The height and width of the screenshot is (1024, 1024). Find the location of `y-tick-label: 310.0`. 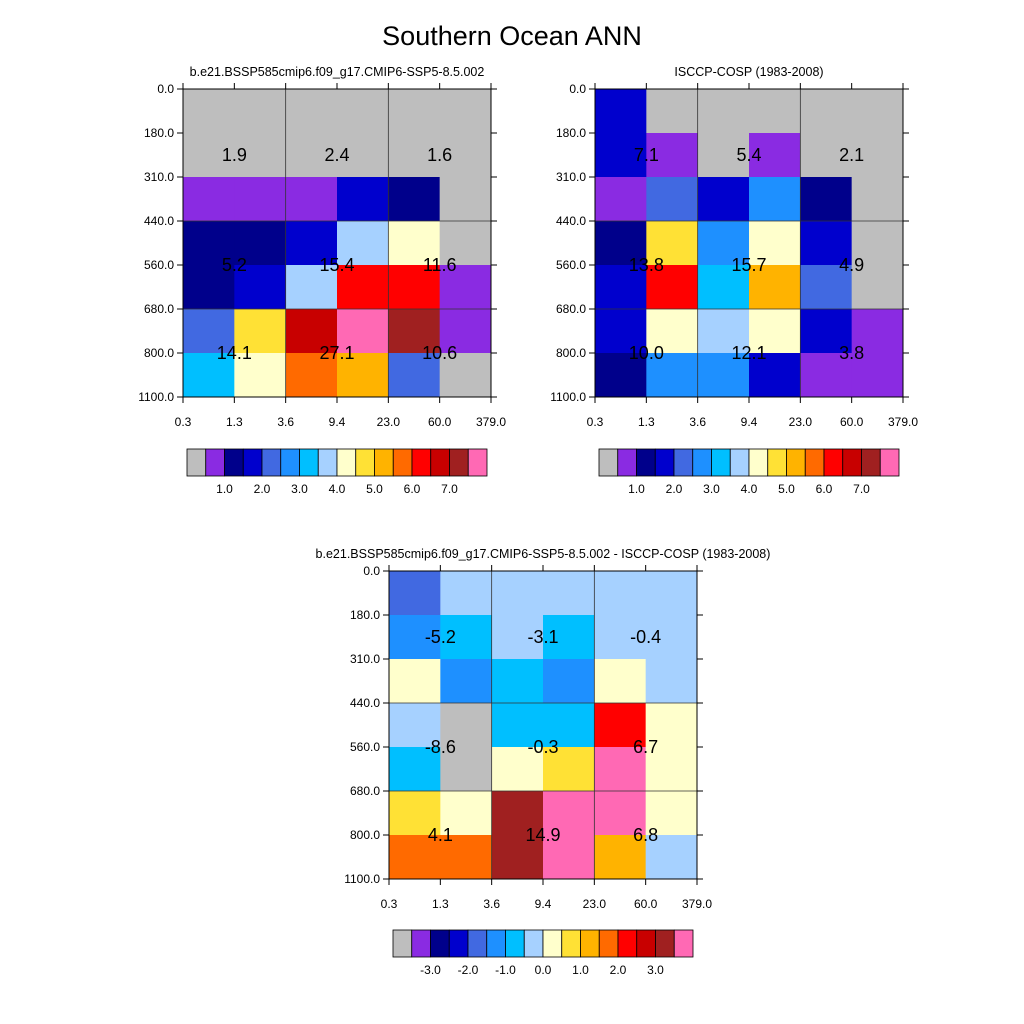

y-tick-label: 310.0 is located at coordinates (159, 177).